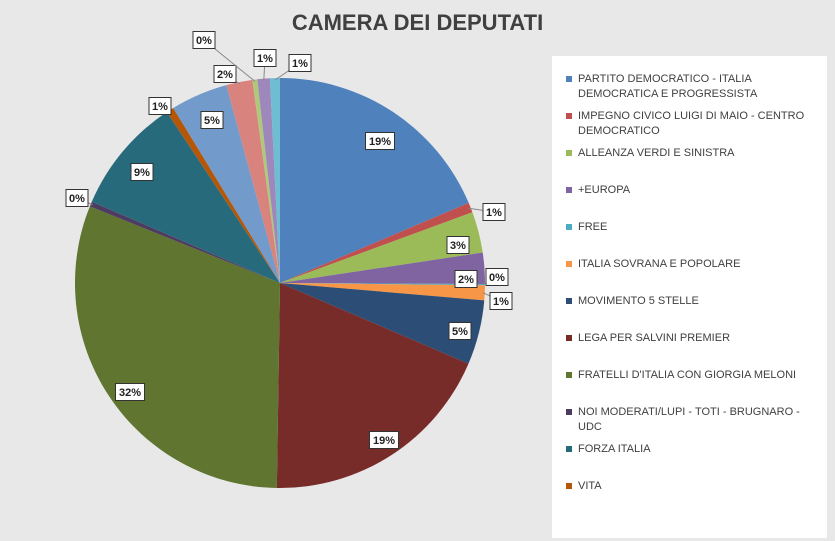 This screenshot has width=835, height=541. I want to click on data-label-text: 32%, so click(130, 393).